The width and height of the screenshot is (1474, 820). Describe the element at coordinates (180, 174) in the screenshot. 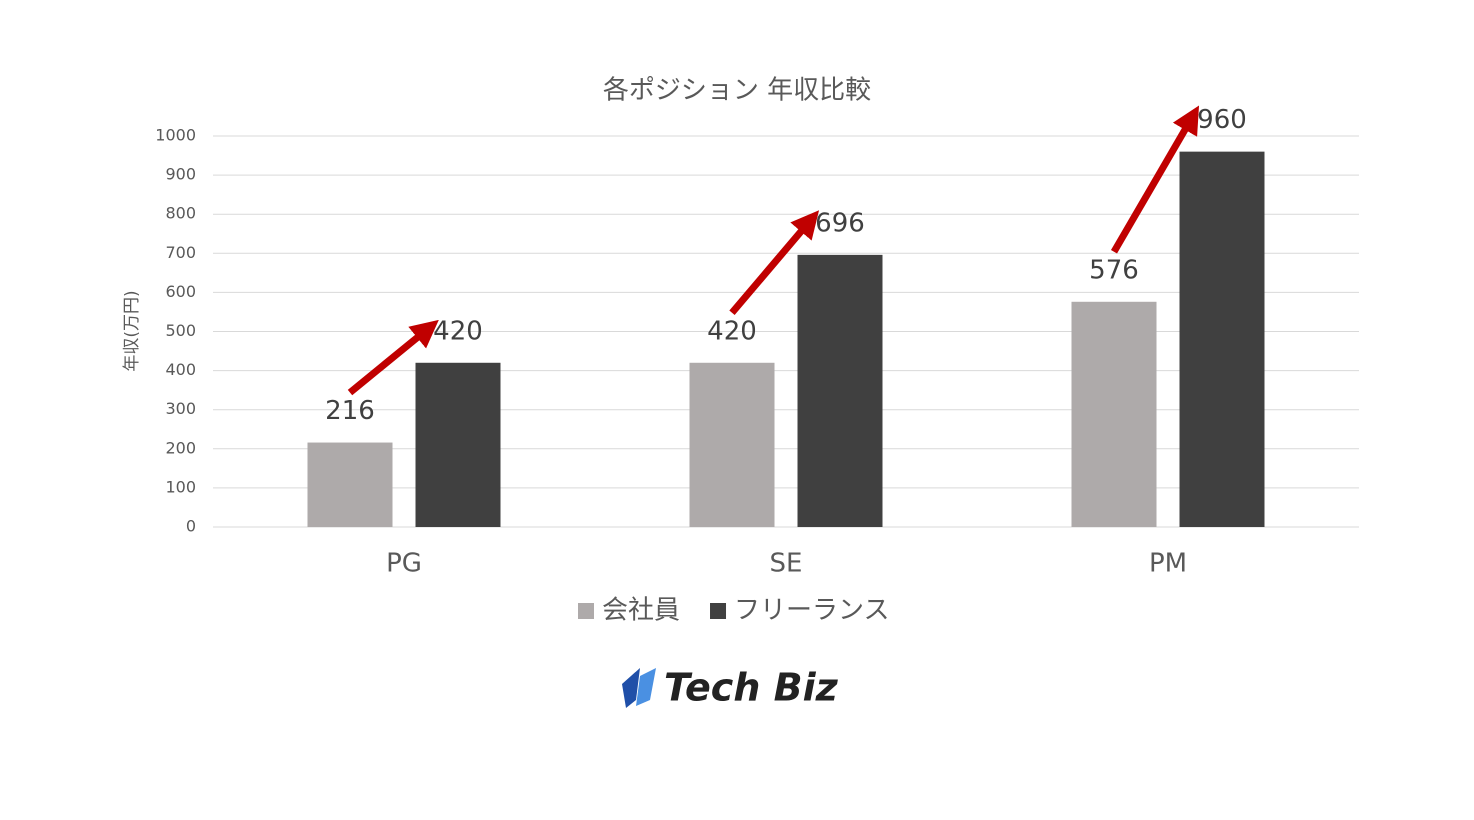

I see `y-tick-label: 900` at that location.